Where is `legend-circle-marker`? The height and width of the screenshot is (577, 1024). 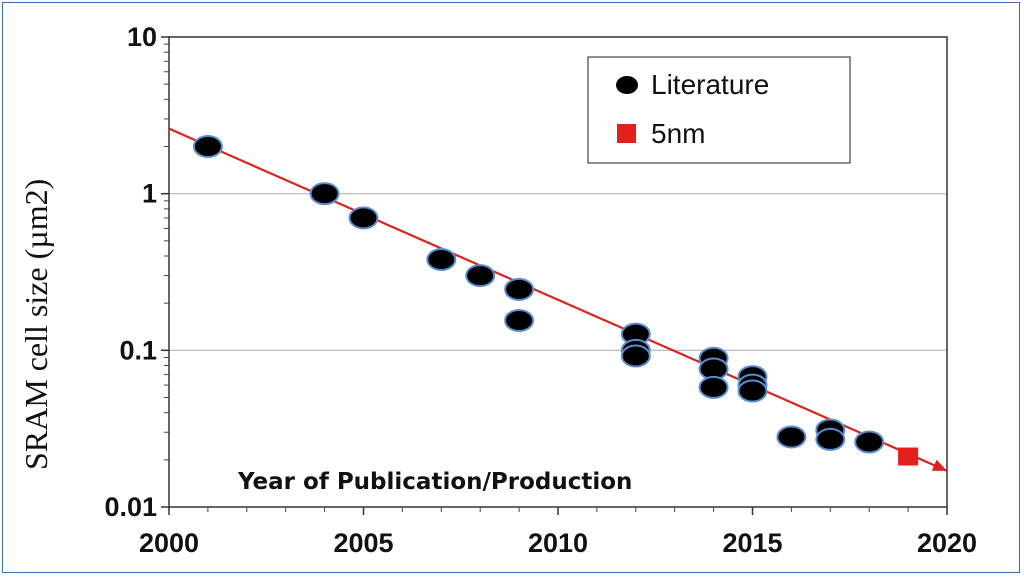
legend-circle-marker is located at coordinates (627, 85).